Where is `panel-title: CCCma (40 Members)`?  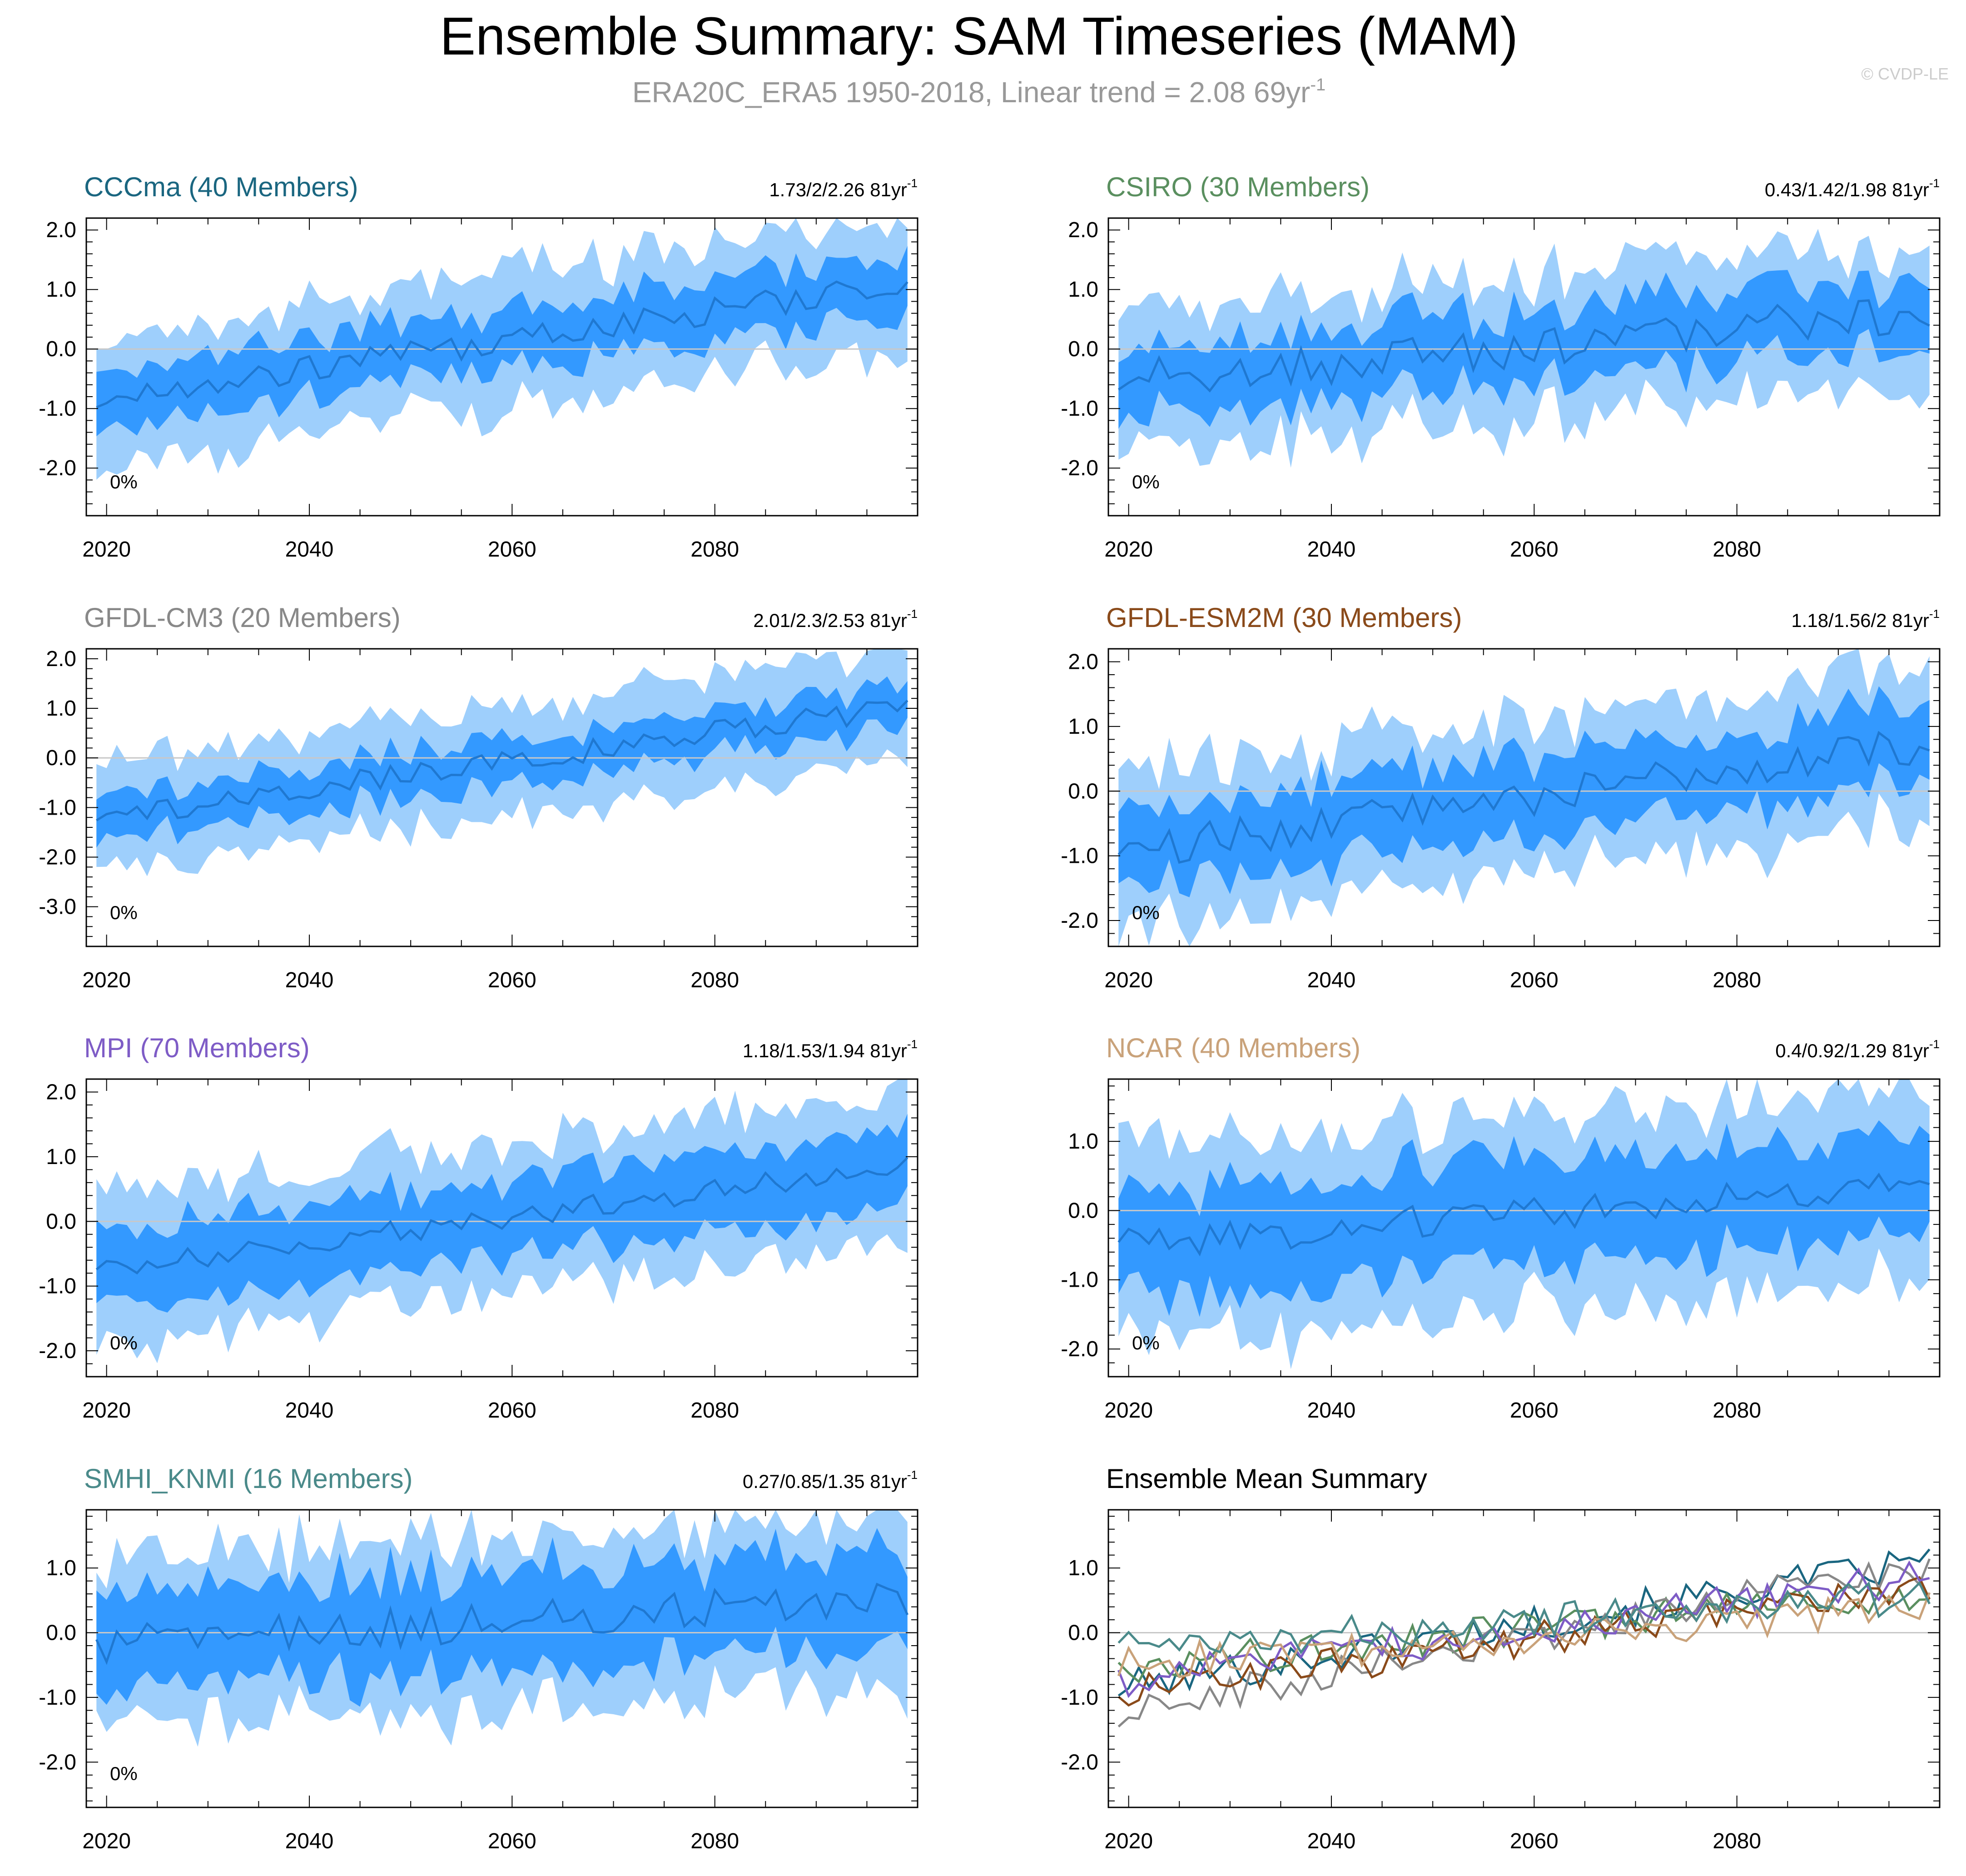 panel-title: CCCma (40 Members) is located at coordinates (221, 187).